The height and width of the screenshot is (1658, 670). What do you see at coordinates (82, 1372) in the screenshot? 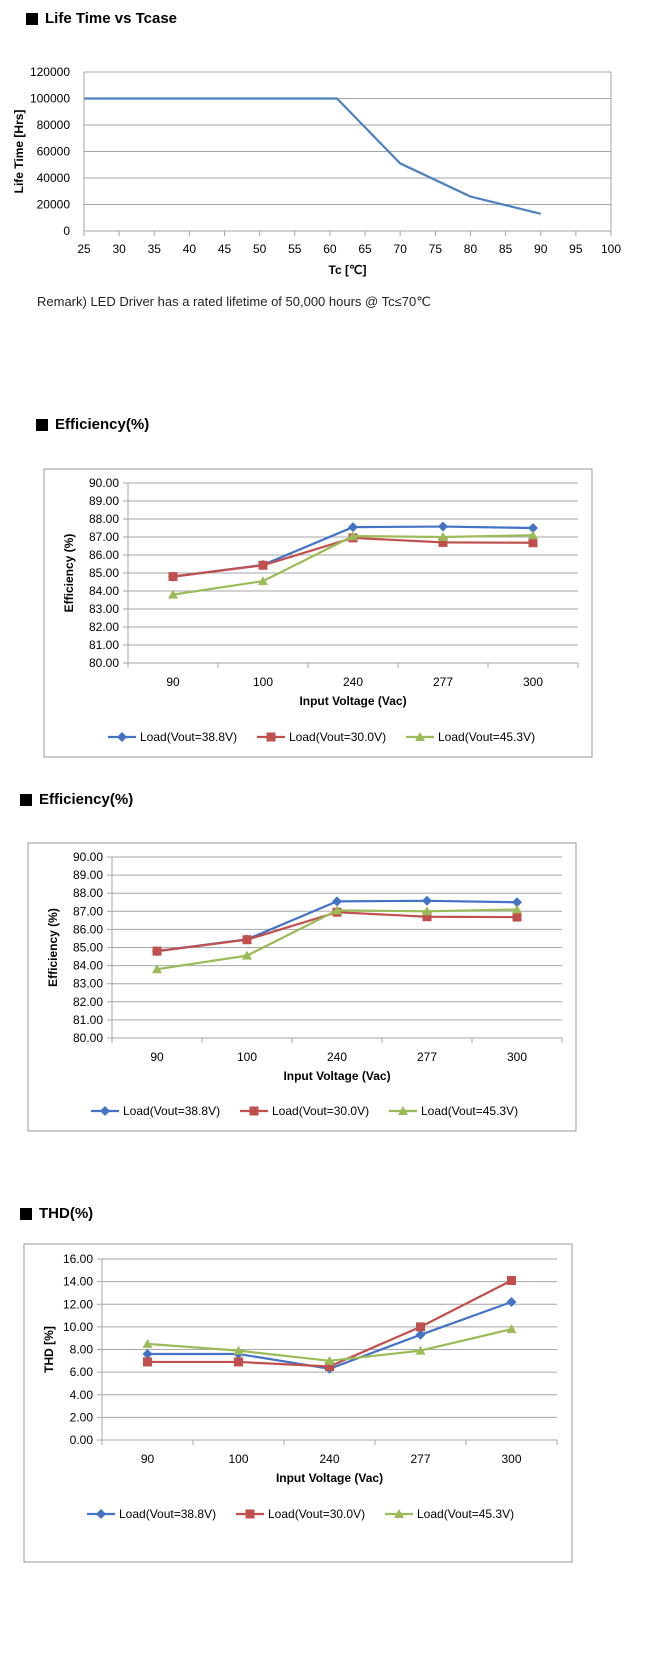
I see `y-tick-label: 6.00` at bounding box center [82, 1372].